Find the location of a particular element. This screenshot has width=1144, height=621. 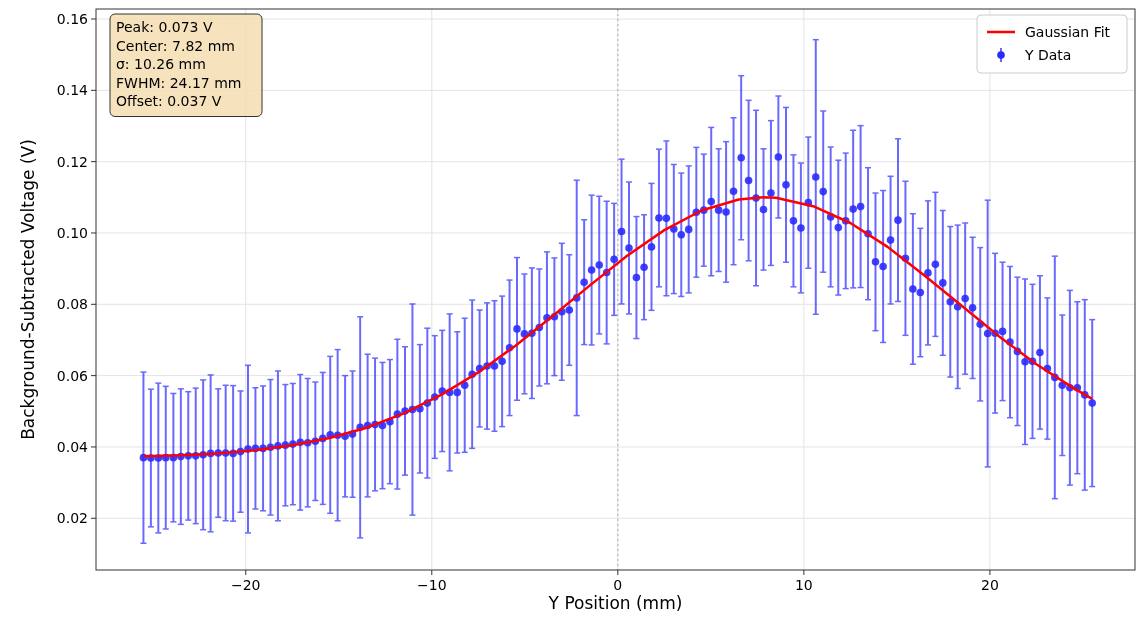

annotation: Center: 7.82 mm is located at coordinates (175, 45).